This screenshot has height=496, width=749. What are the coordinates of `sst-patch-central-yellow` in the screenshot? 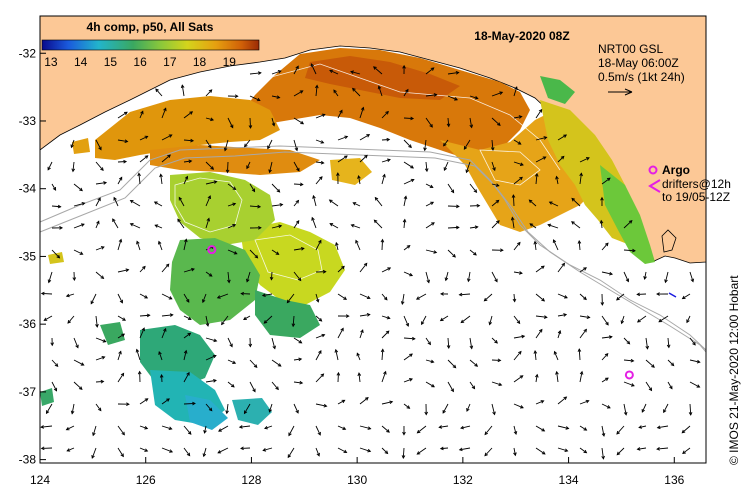 It's located at (292, 263).